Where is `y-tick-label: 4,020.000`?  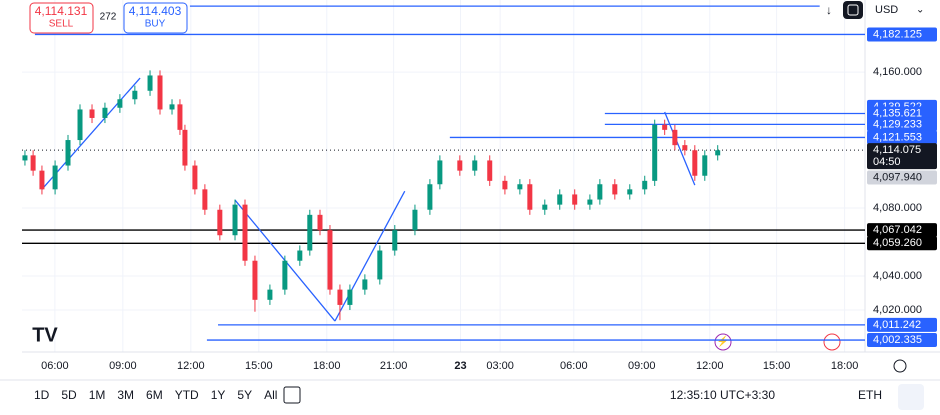 y-tick-label: 4,020.000 is located at coordinates (897, 310).